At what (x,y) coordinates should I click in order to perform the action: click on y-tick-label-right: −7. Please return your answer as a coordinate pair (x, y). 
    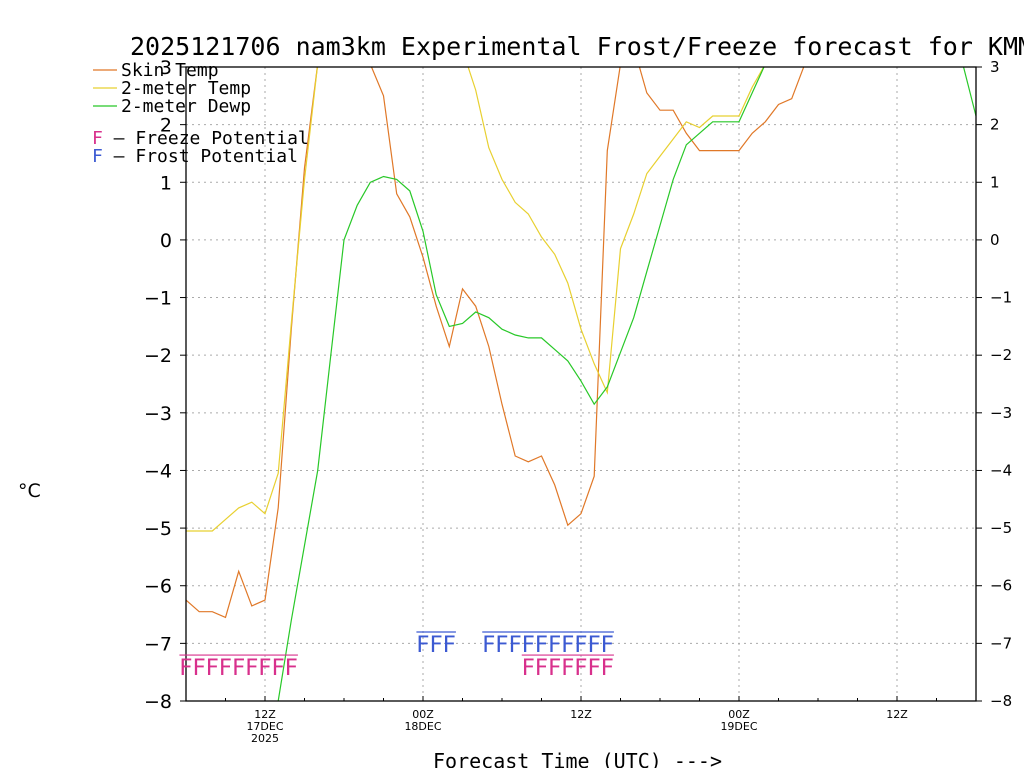
    Looking at the image, I should click on (1001, 643).